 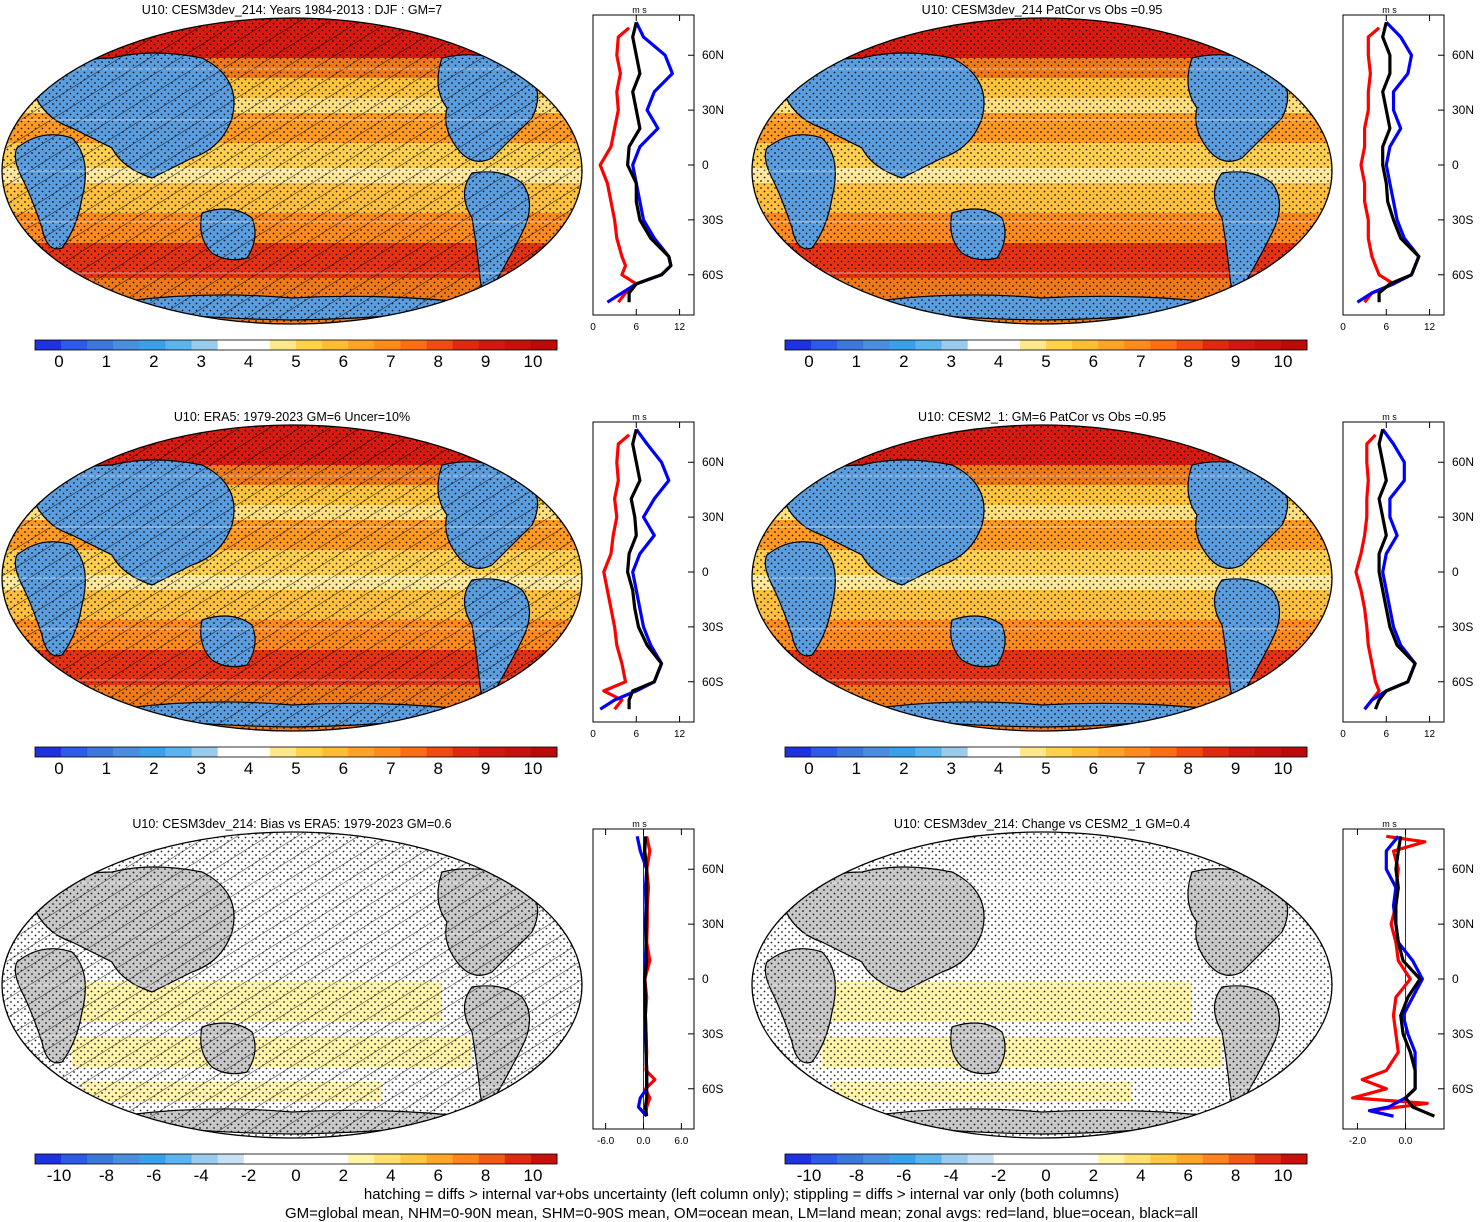 What do you see at coordinates (1042, 10) in the screenshot?
I see `panel-title: U10: CESM3dev_214 PatCor vs Obs =0.95` at bounding box center [1042, 10].